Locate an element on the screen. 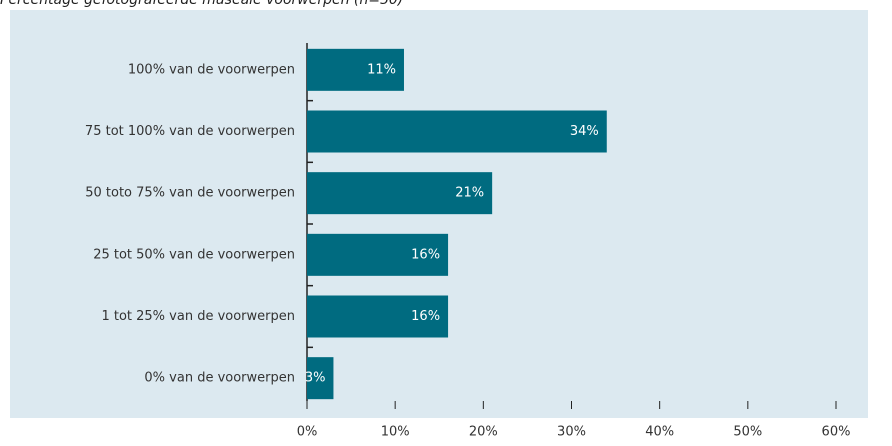 The height and width of the screenshot is (446, 892). x-tick-label: 0% is located at coordinates (307, 432).